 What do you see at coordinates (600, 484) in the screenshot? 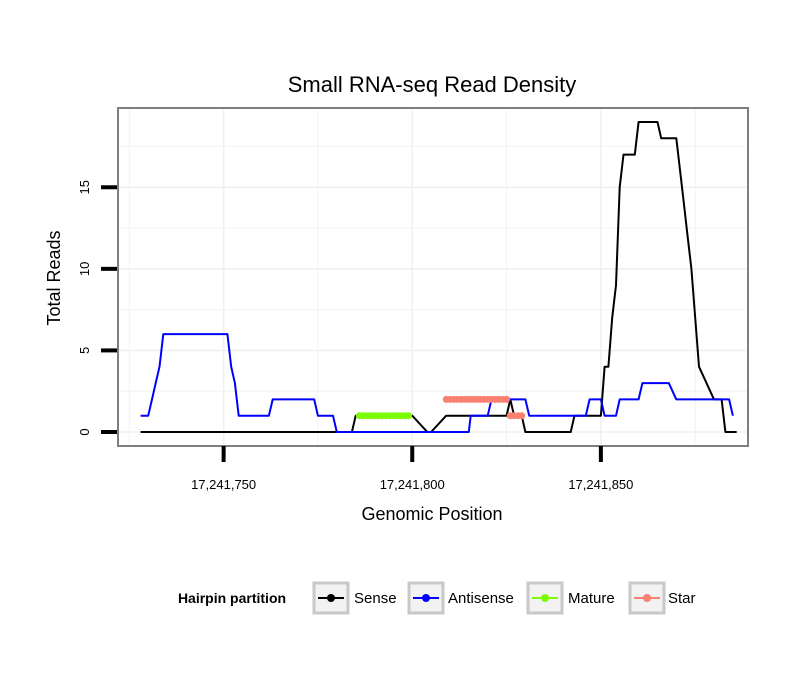
I see `x-tick-label: 17,241,850` at bounding box center [600, 484].